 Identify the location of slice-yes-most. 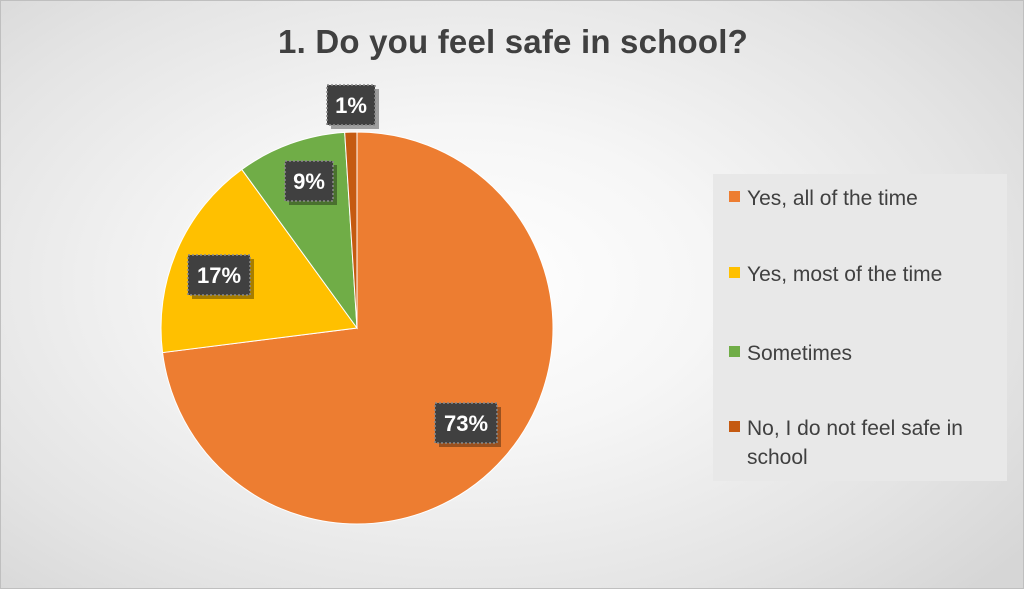
(259, 261).